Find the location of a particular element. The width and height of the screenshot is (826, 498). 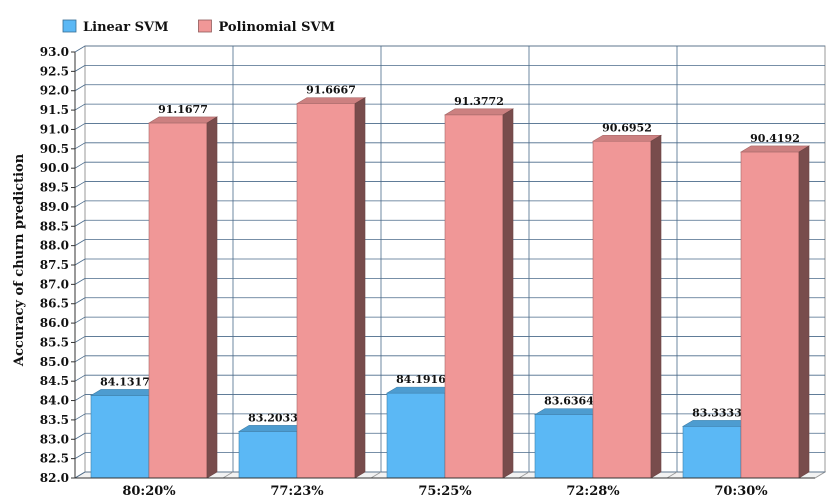

y-tick-label: 87.5 is located at coordinates (54, 265).